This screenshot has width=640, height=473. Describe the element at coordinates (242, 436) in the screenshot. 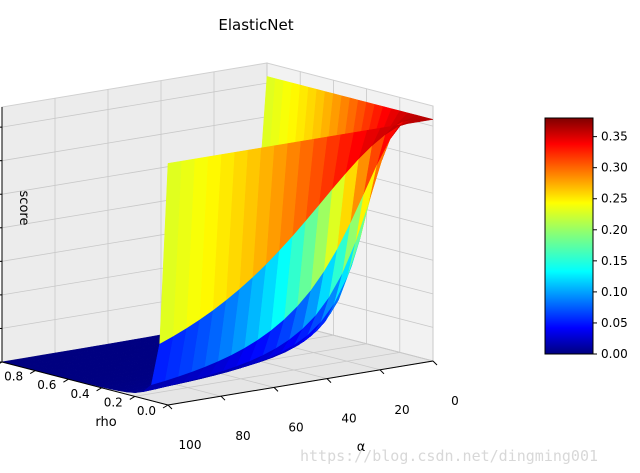

I see `x-tick-label: 80` at that location.